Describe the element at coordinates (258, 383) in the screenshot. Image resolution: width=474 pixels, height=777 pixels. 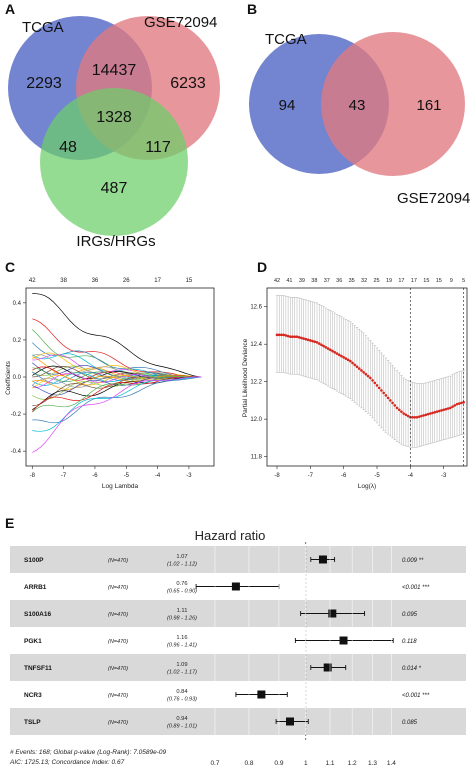
I see `cv-y-axis: 12.6 12.4 12.2 12.0 11.8` at that location.